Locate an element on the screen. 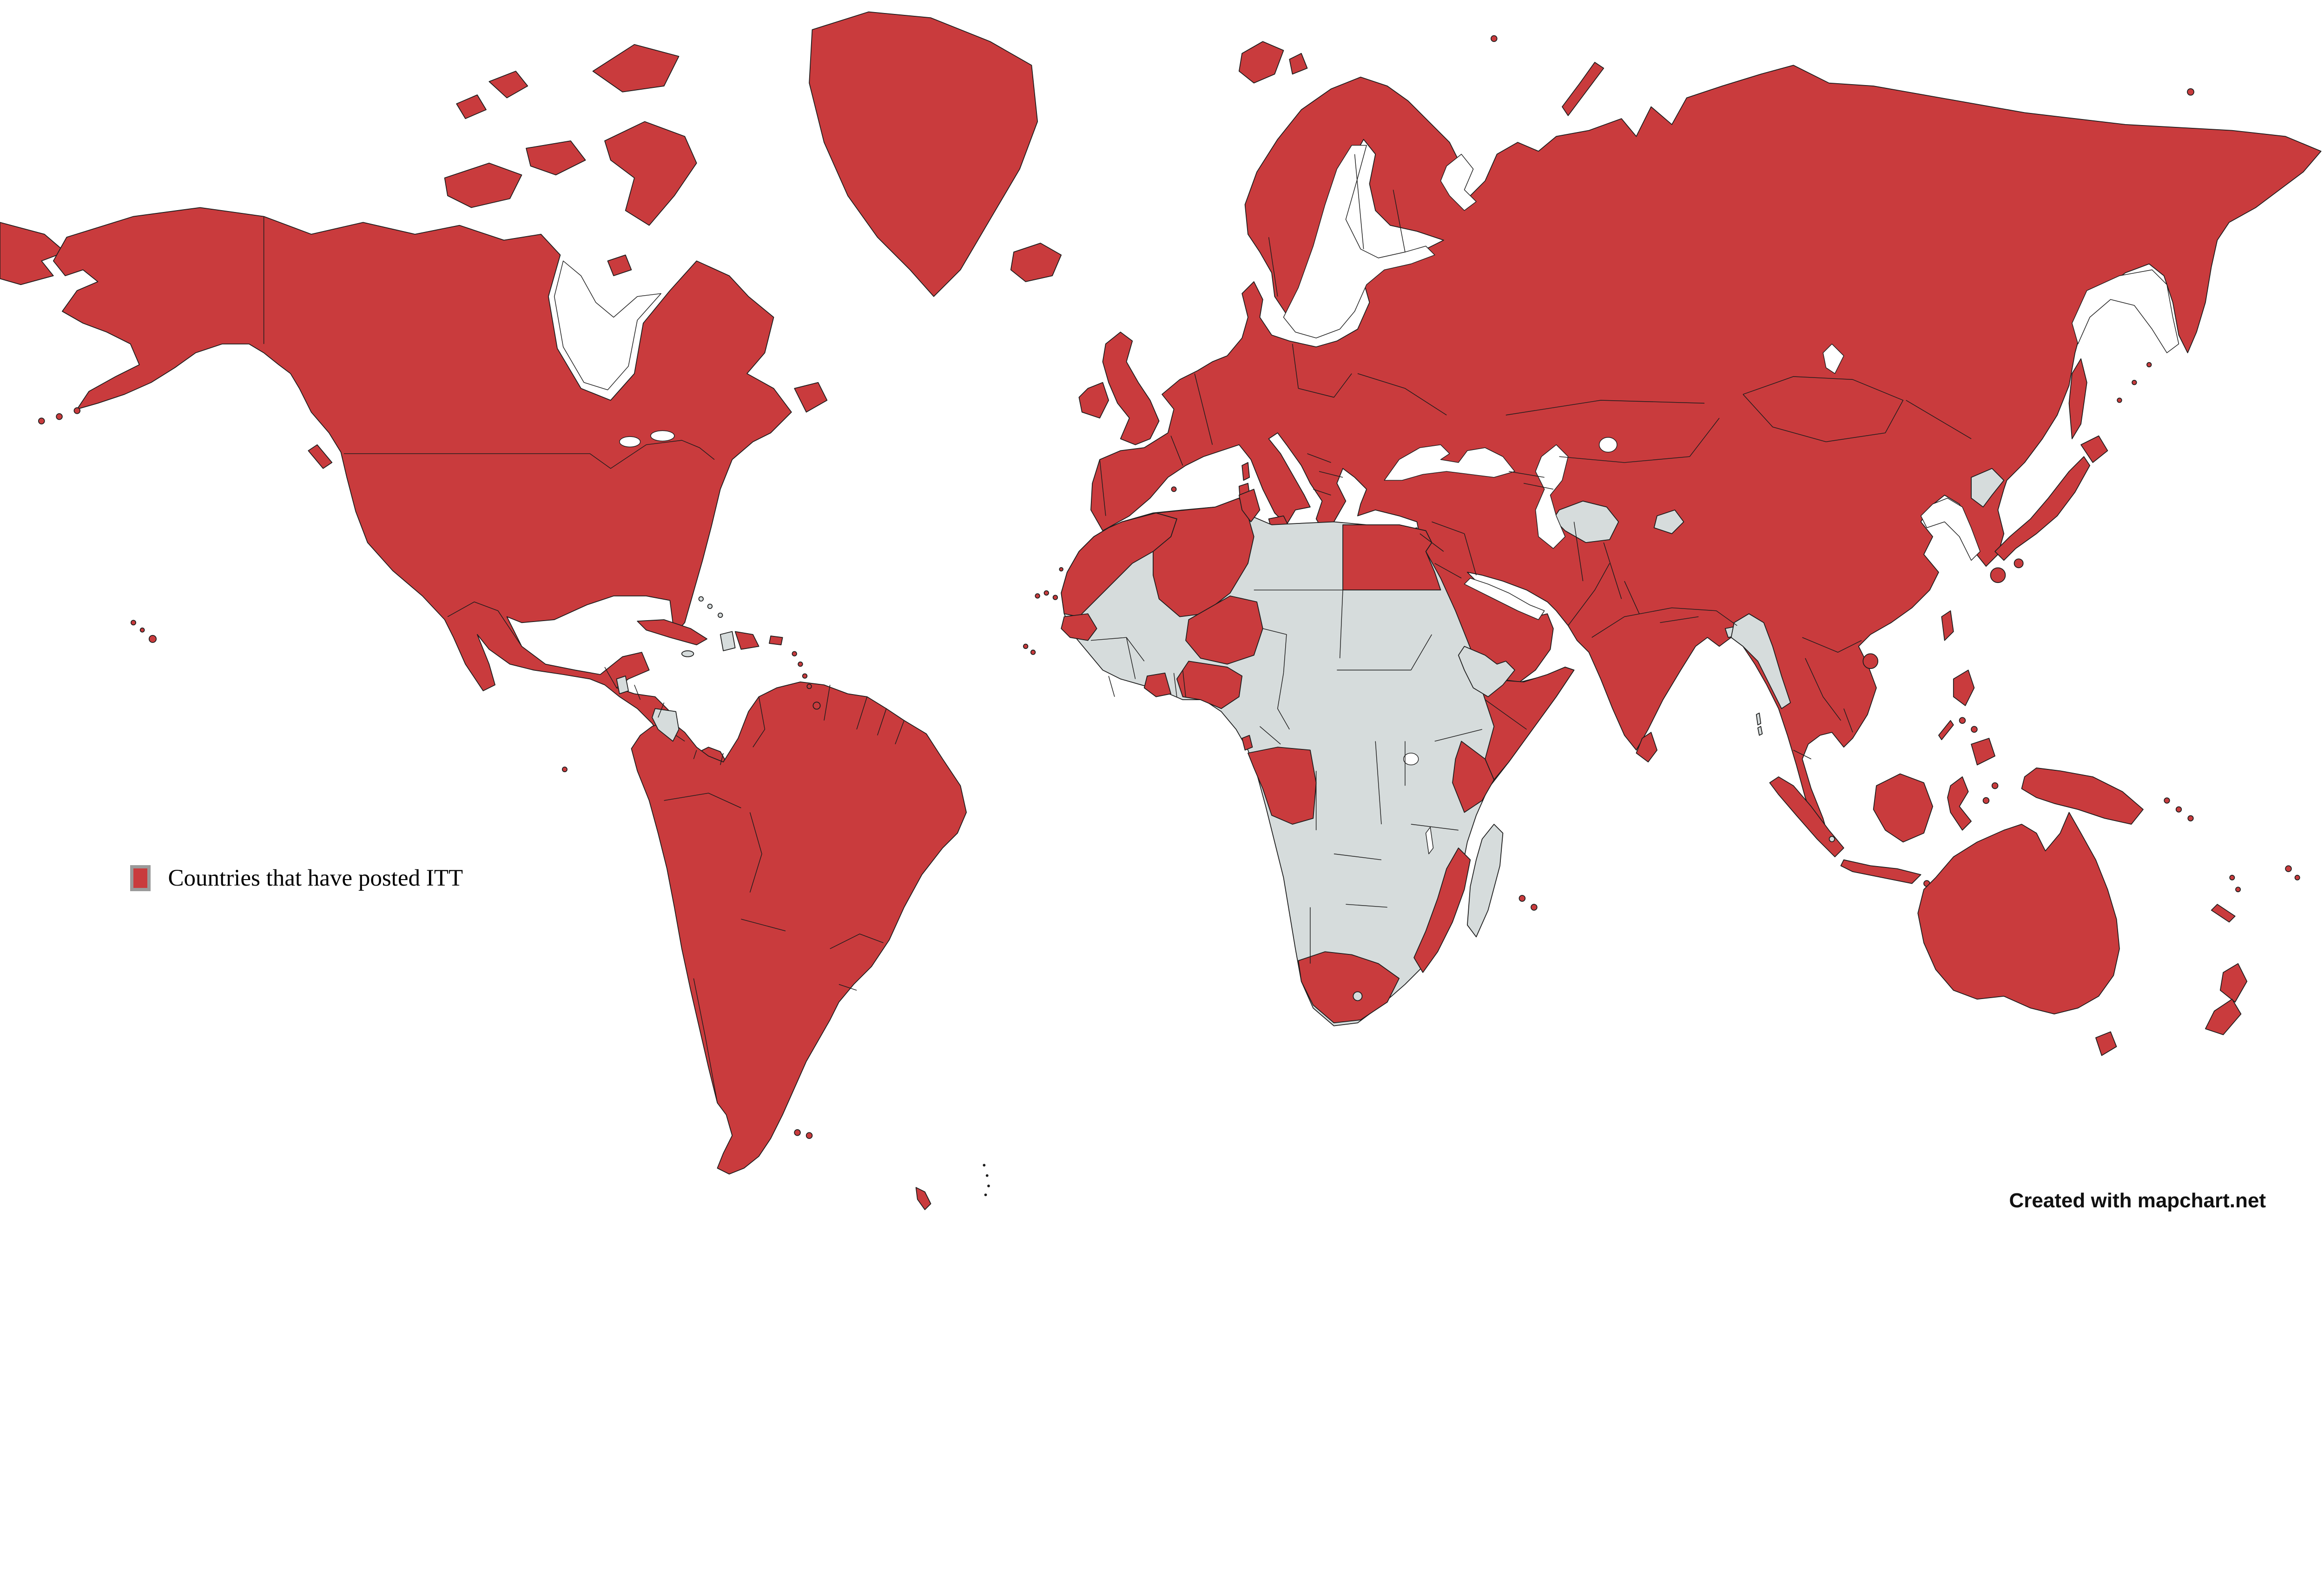 The image size is (2324, 1582). country-puerto-rico is located at coordinates (776, 641).